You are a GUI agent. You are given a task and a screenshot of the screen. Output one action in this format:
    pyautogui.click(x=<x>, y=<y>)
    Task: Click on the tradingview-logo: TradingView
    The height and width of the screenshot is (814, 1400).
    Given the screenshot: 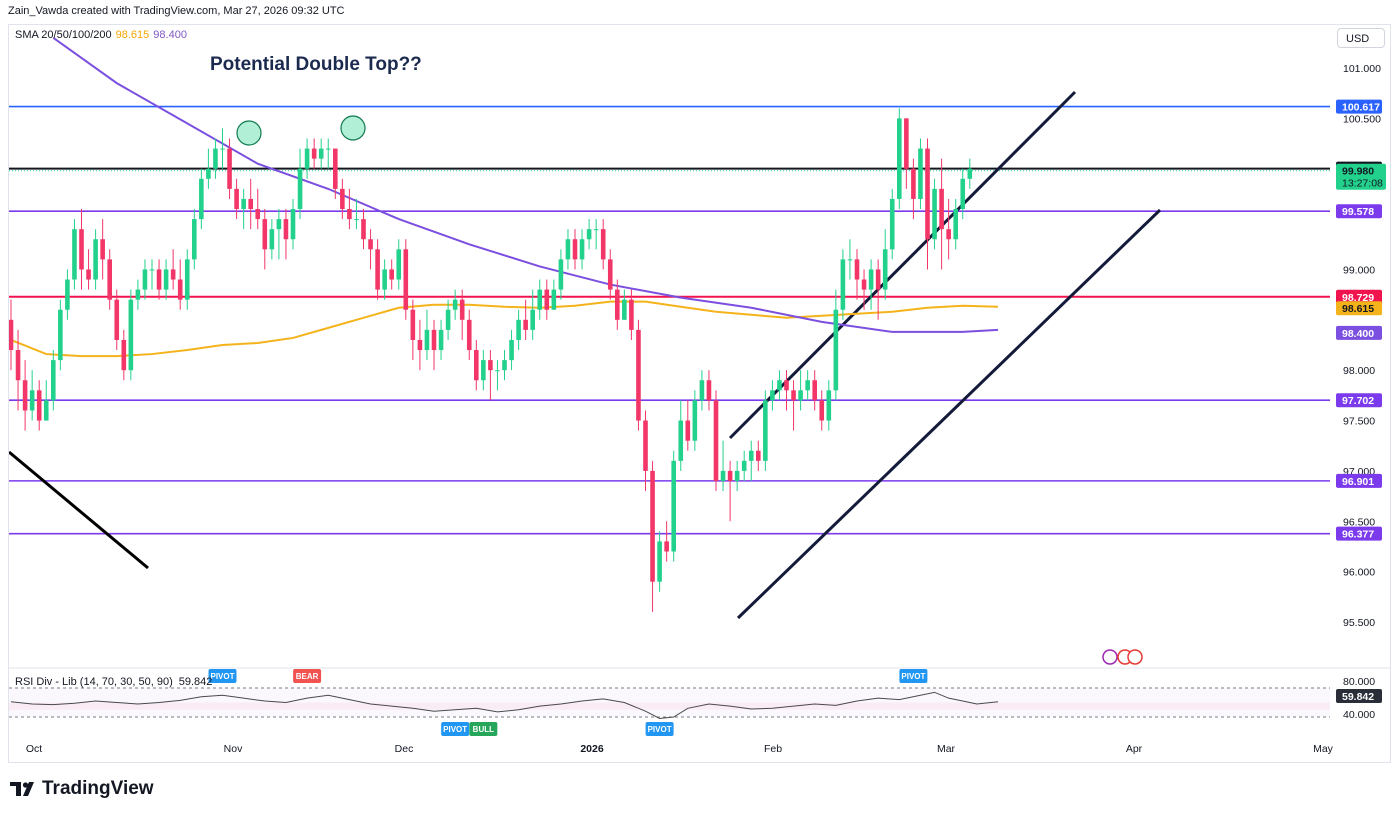 What is the action you would take?
    pyautogui.click(x=82, y=789)
    